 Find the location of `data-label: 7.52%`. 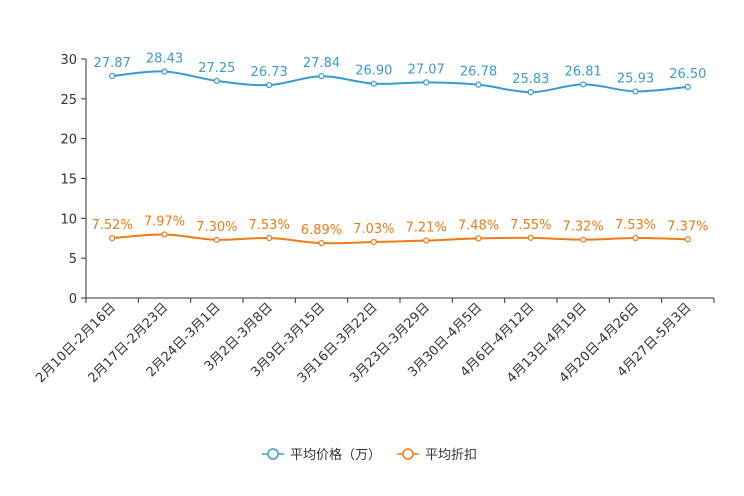

data-label: 7.52% is located at coordinates (112, 225).